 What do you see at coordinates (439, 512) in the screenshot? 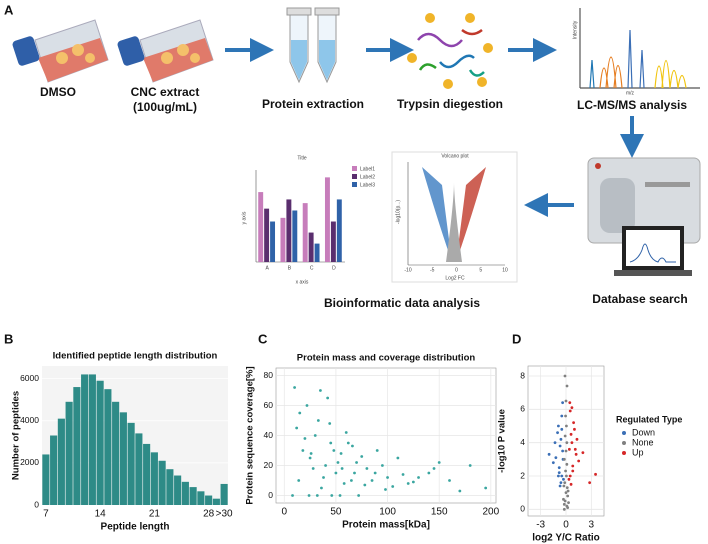
I see `x-tick-label: 150` at bounding box center [439, 512].